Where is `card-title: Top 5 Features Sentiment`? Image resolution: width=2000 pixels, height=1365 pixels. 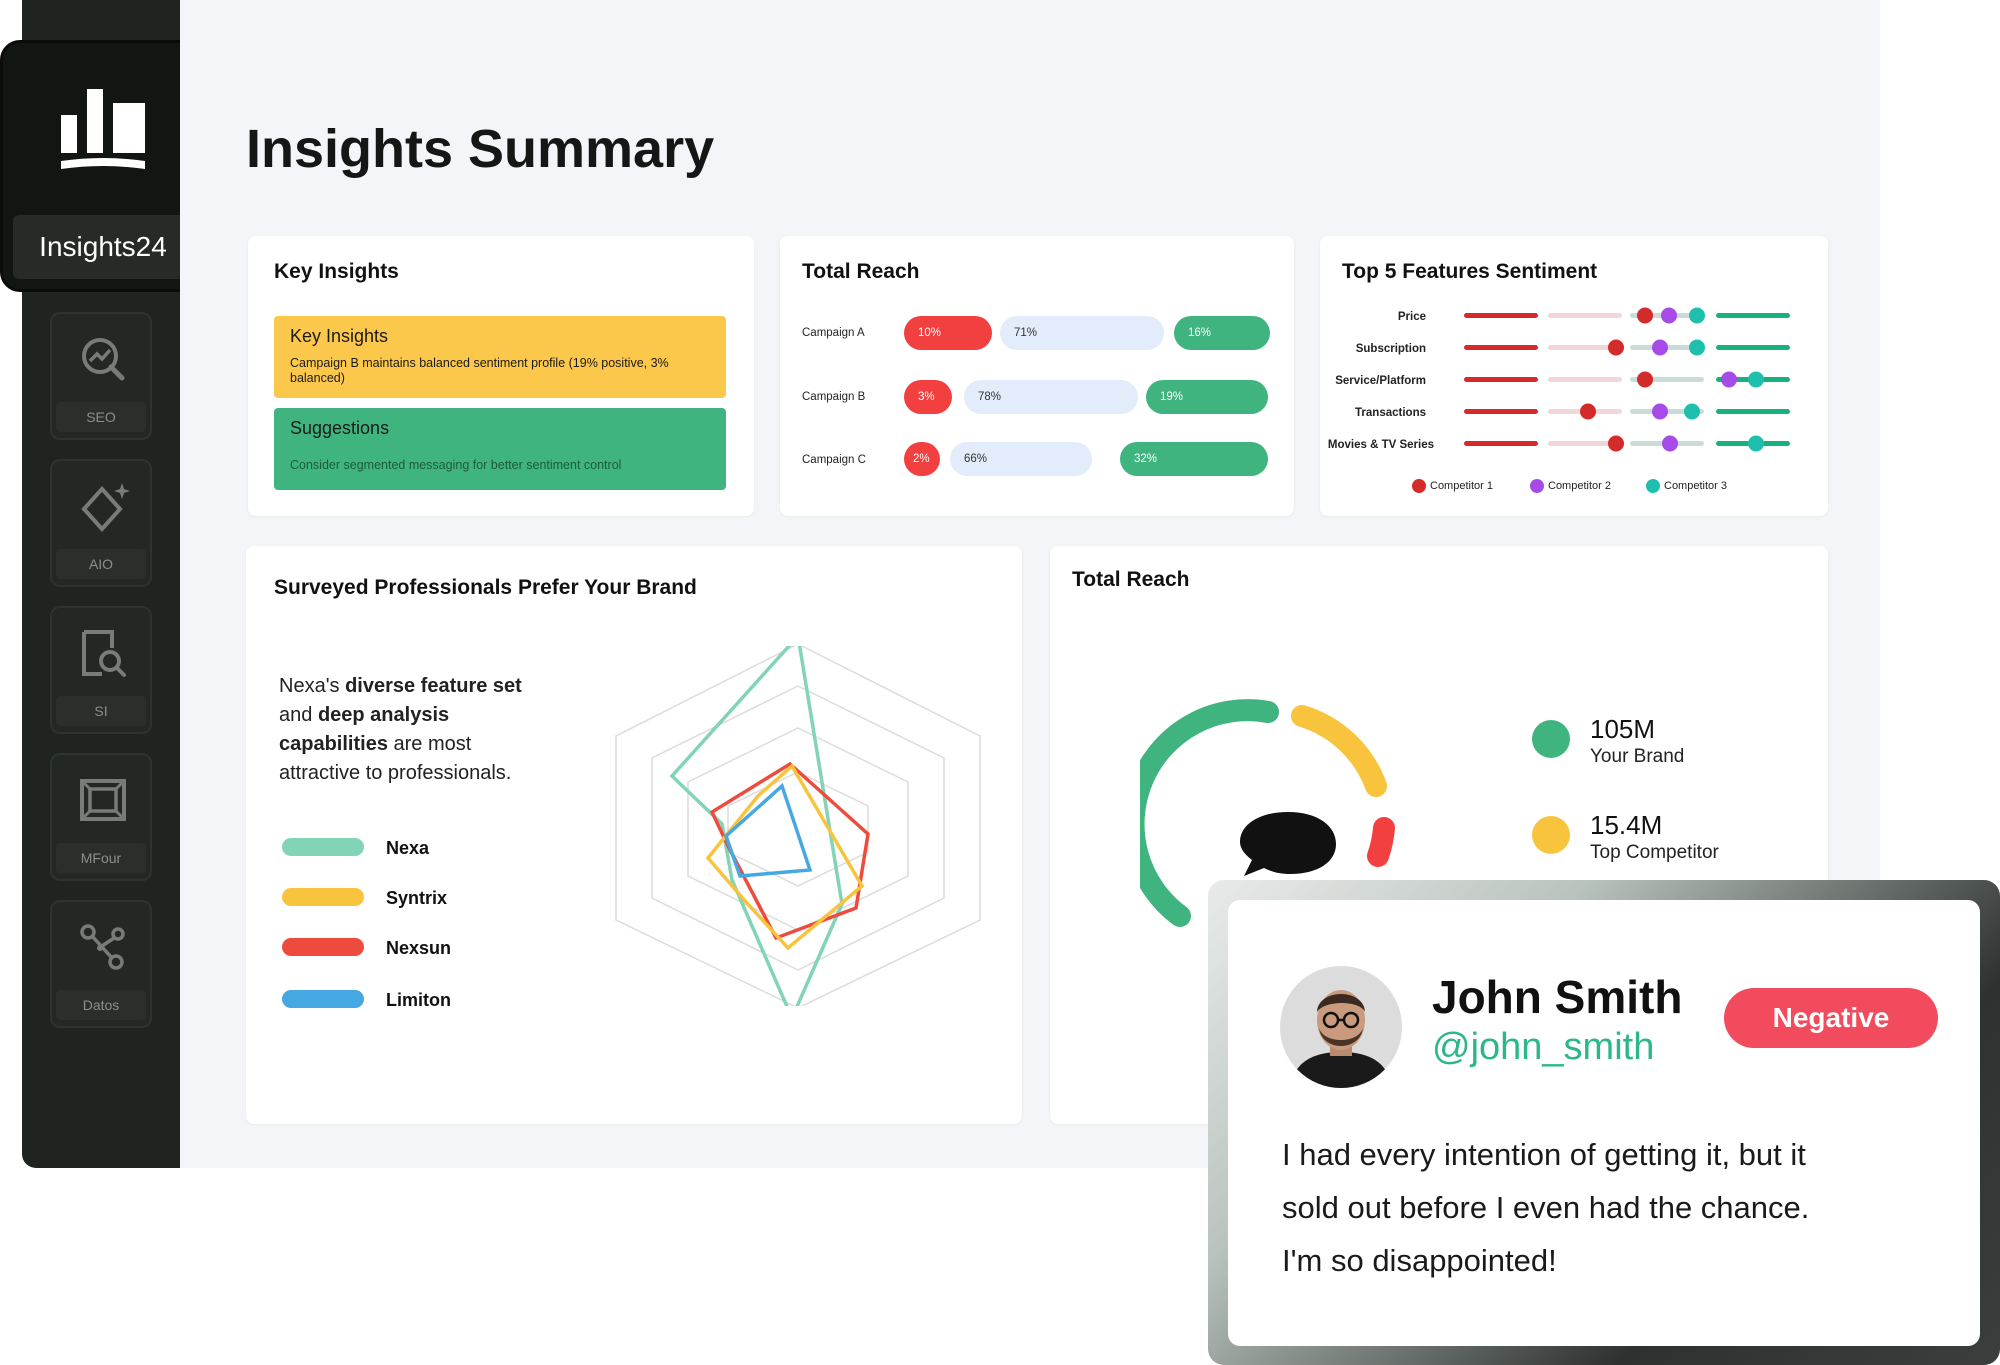 card-title: Top 5 Features Sentiment is located at coordinates (1470, 271).